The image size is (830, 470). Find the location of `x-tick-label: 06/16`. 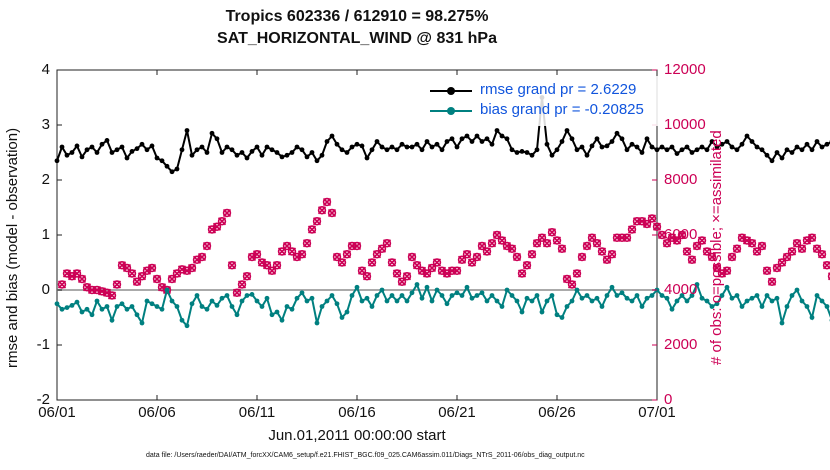

x-tick-label: 06/16 is located at coordinates (357, 412).